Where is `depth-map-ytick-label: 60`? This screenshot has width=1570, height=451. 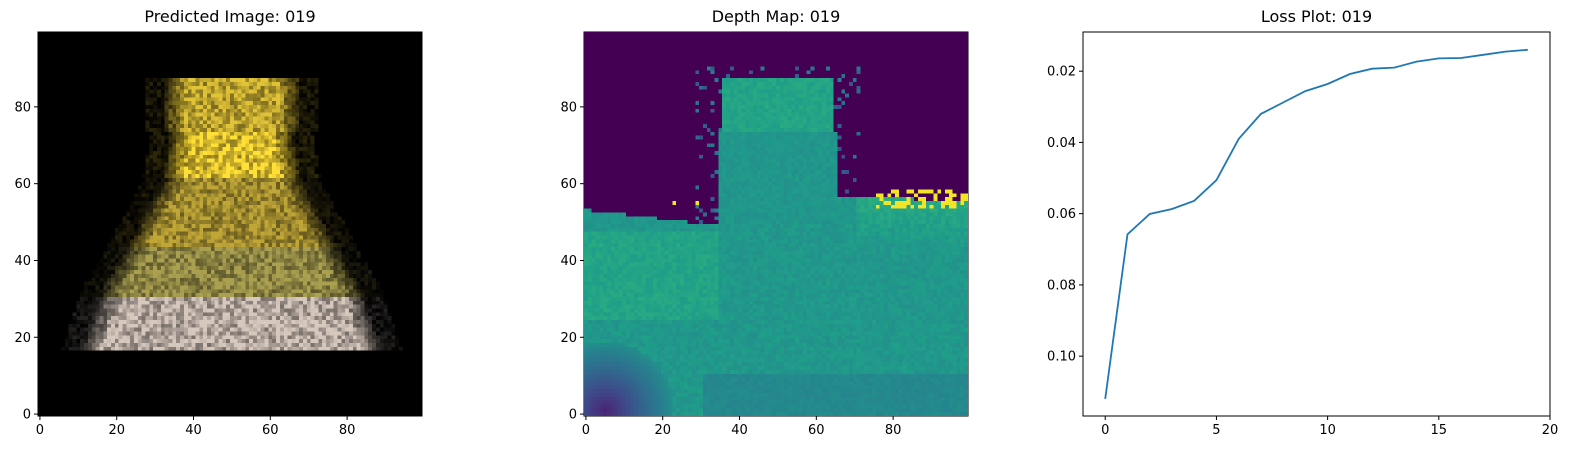 depth-map-ytick-label: 60 is located at coordinates (568, 184).